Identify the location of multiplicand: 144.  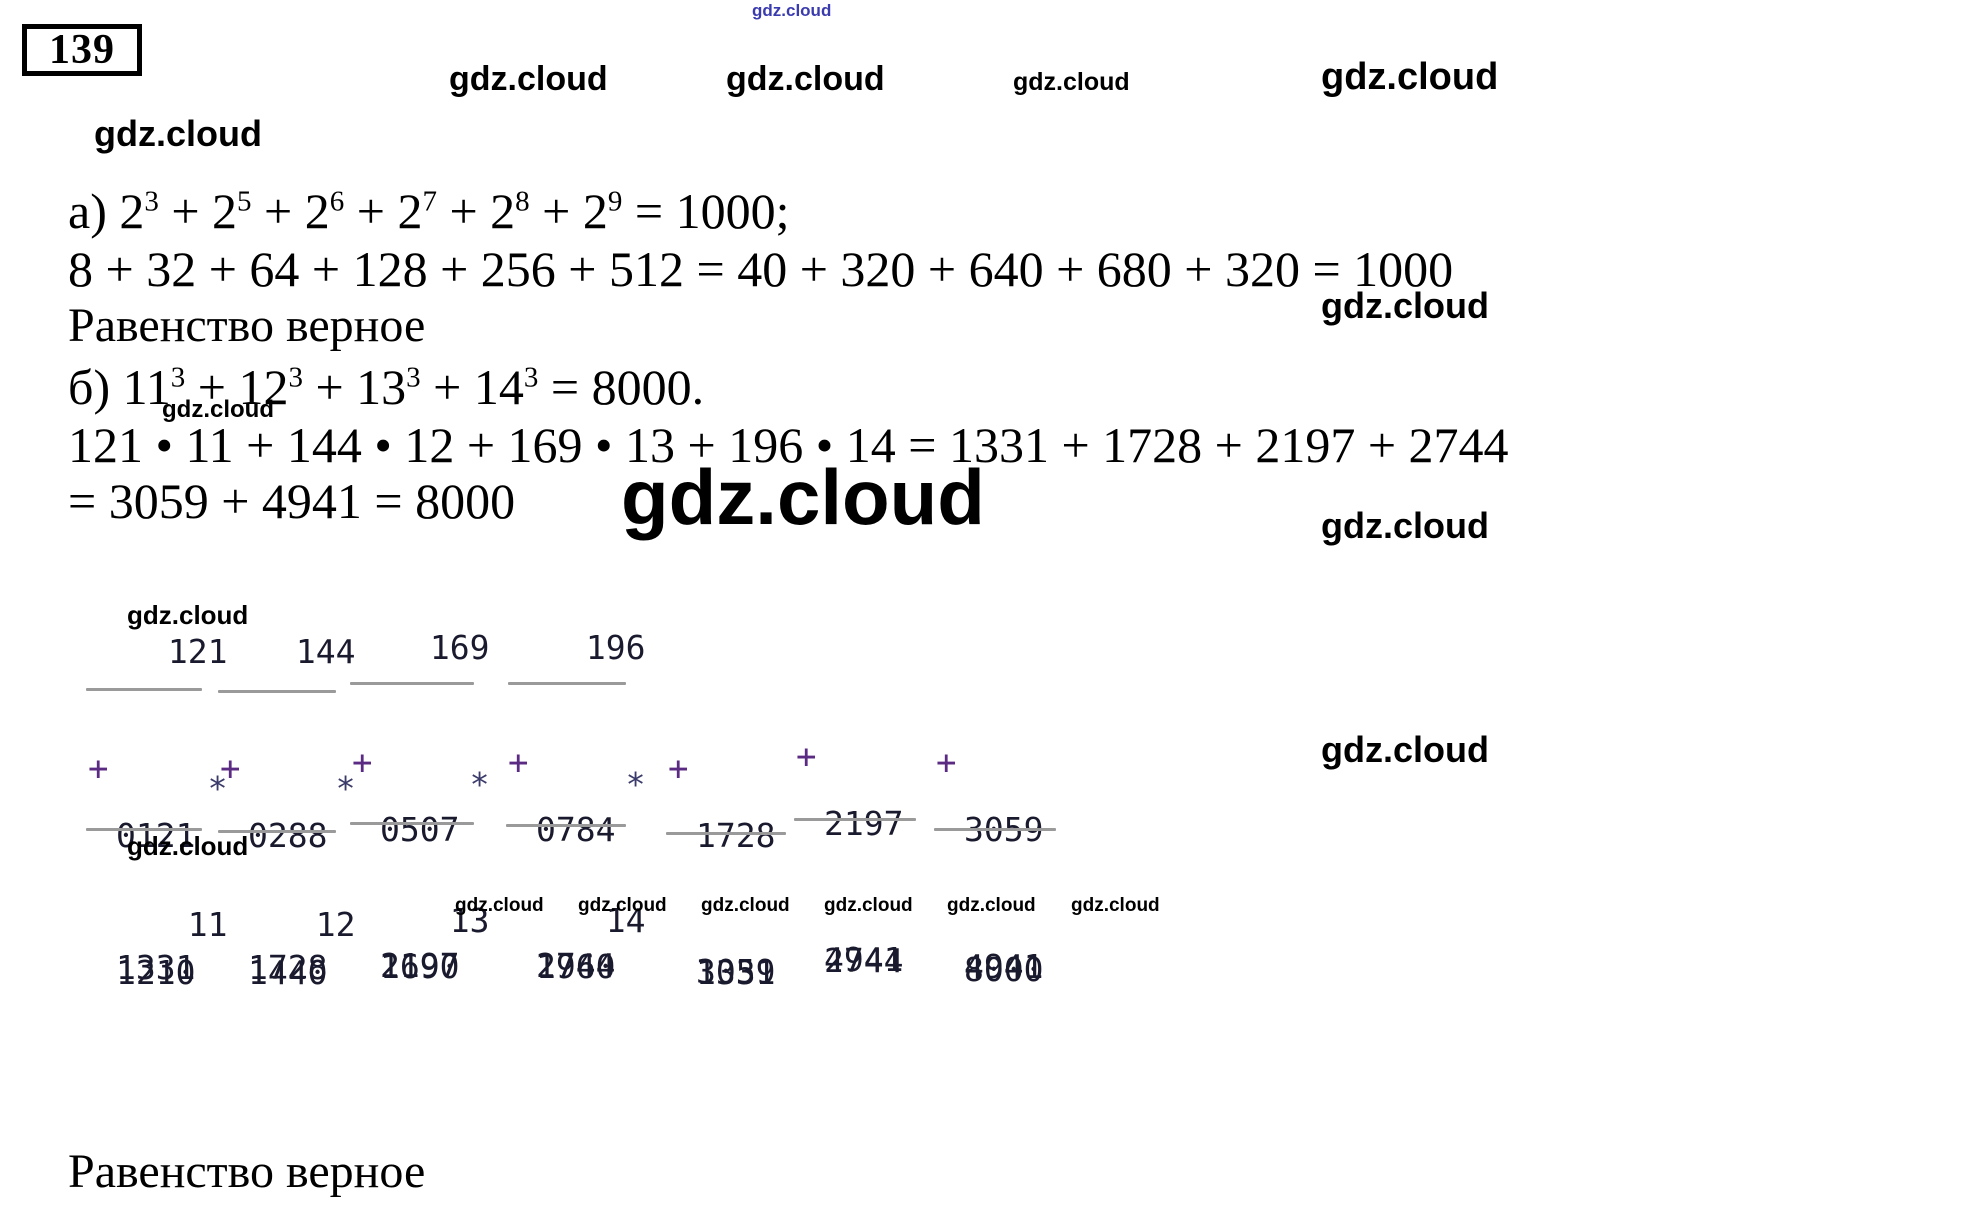
(325, 652).